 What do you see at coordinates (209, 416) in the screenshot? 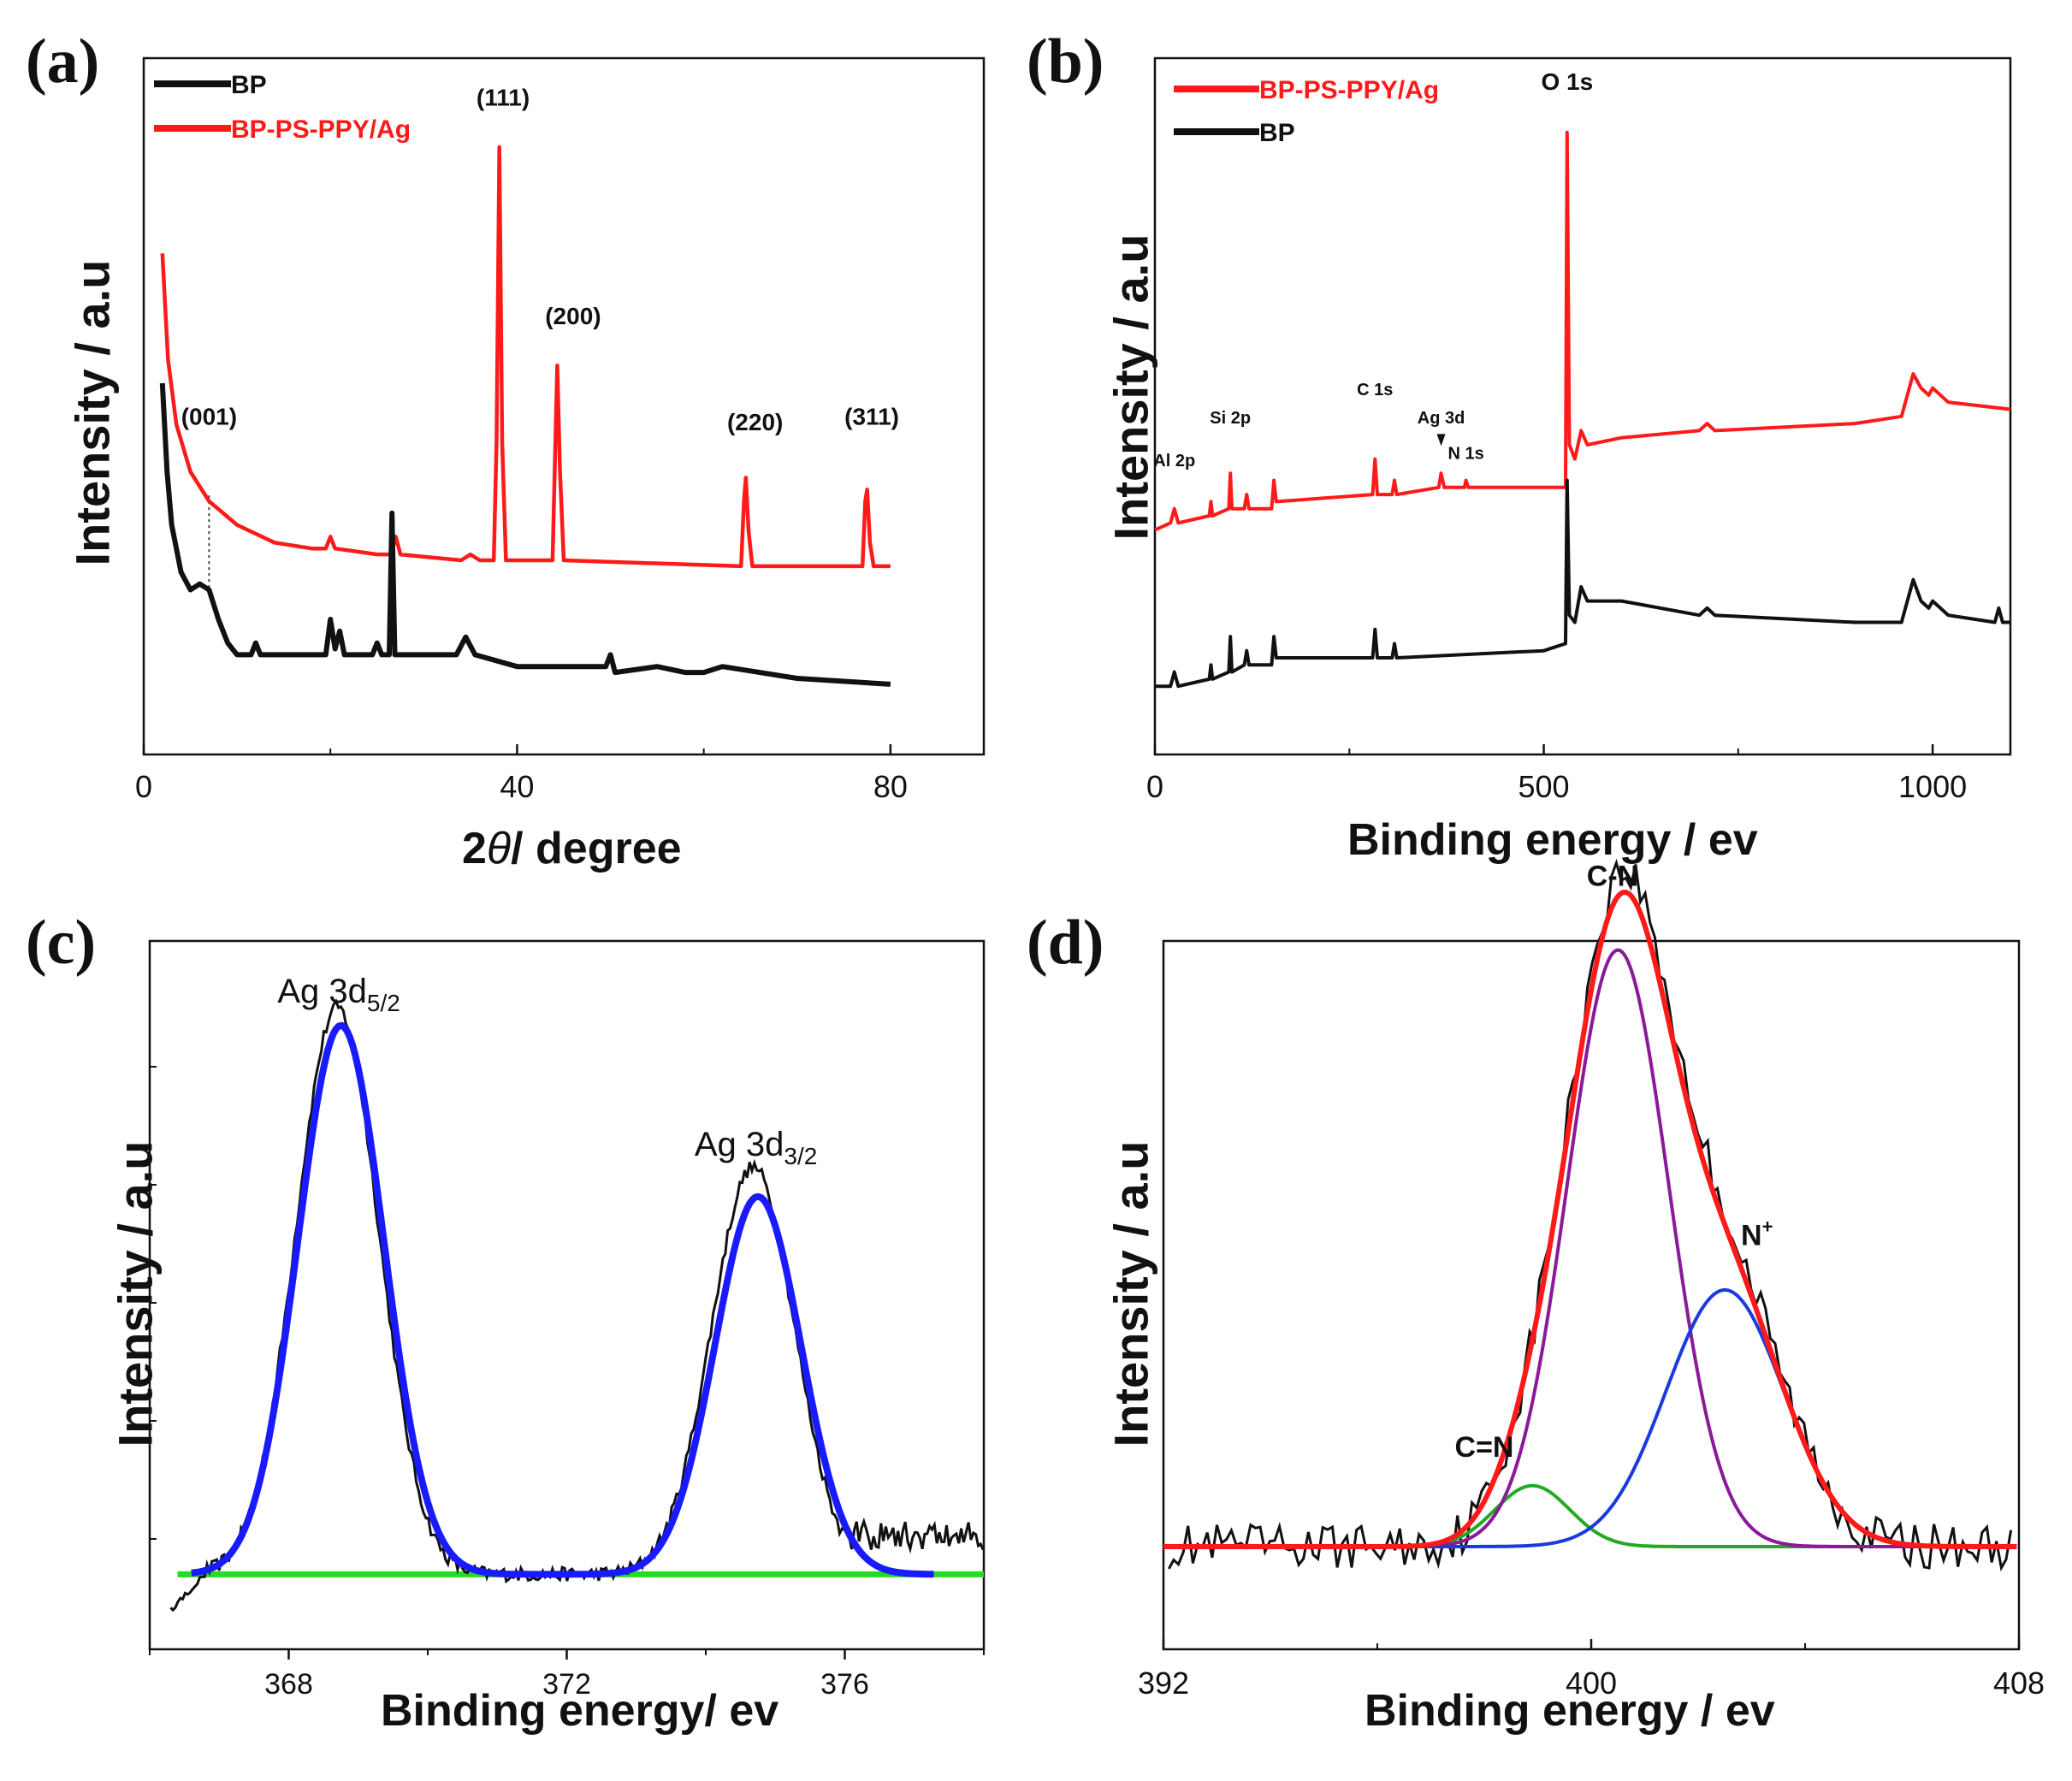
I see `peak-label: (001)` at bounding box center [209, 416].